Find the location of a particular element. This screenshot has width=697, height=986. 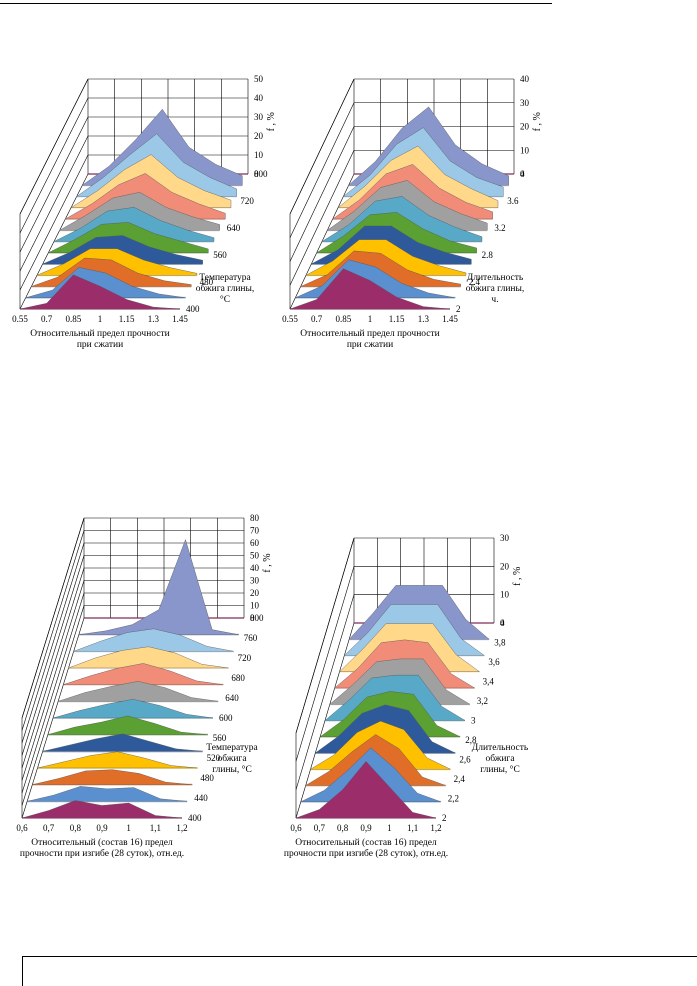

z-axis: 400 440 480 520 560 600 640 680 720 760 800 is located at coordinates (226, 718).